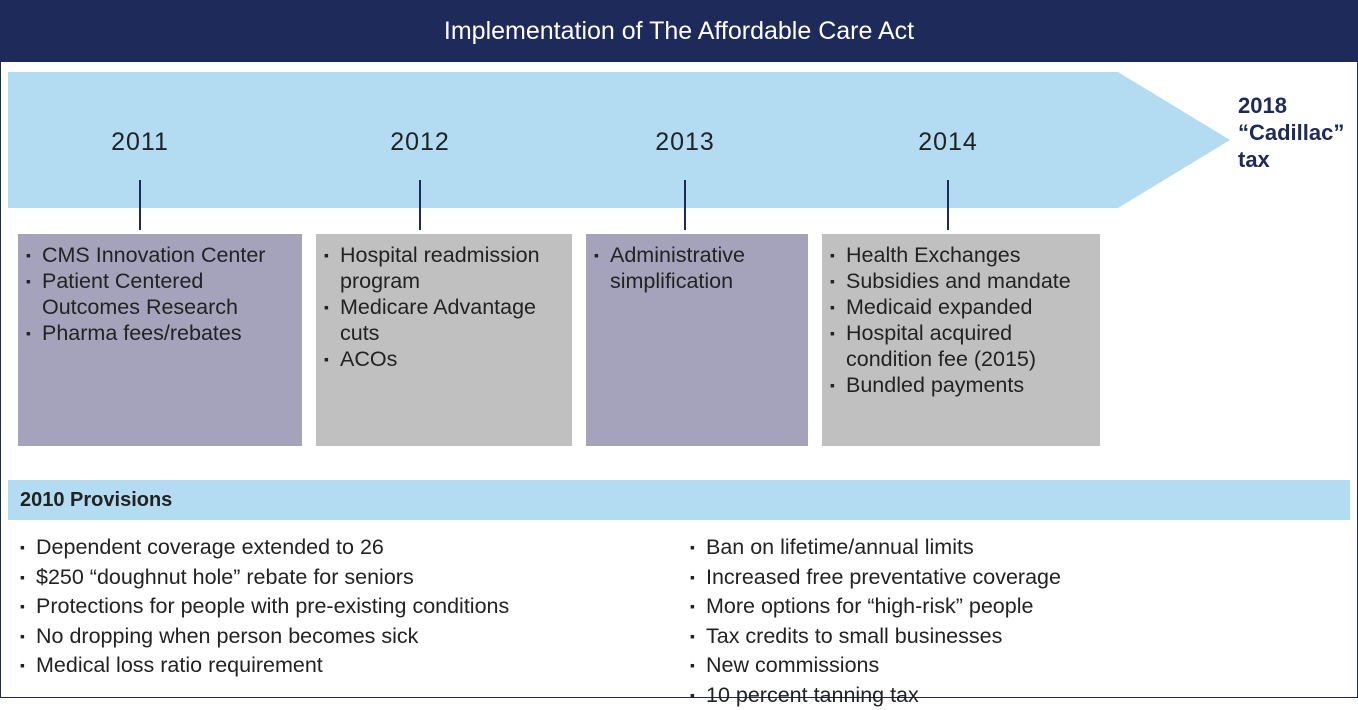  Describe the element at coordinates (445, 268) in the screenshot. I see `bullet-item: Hospital readmission program` at that location.